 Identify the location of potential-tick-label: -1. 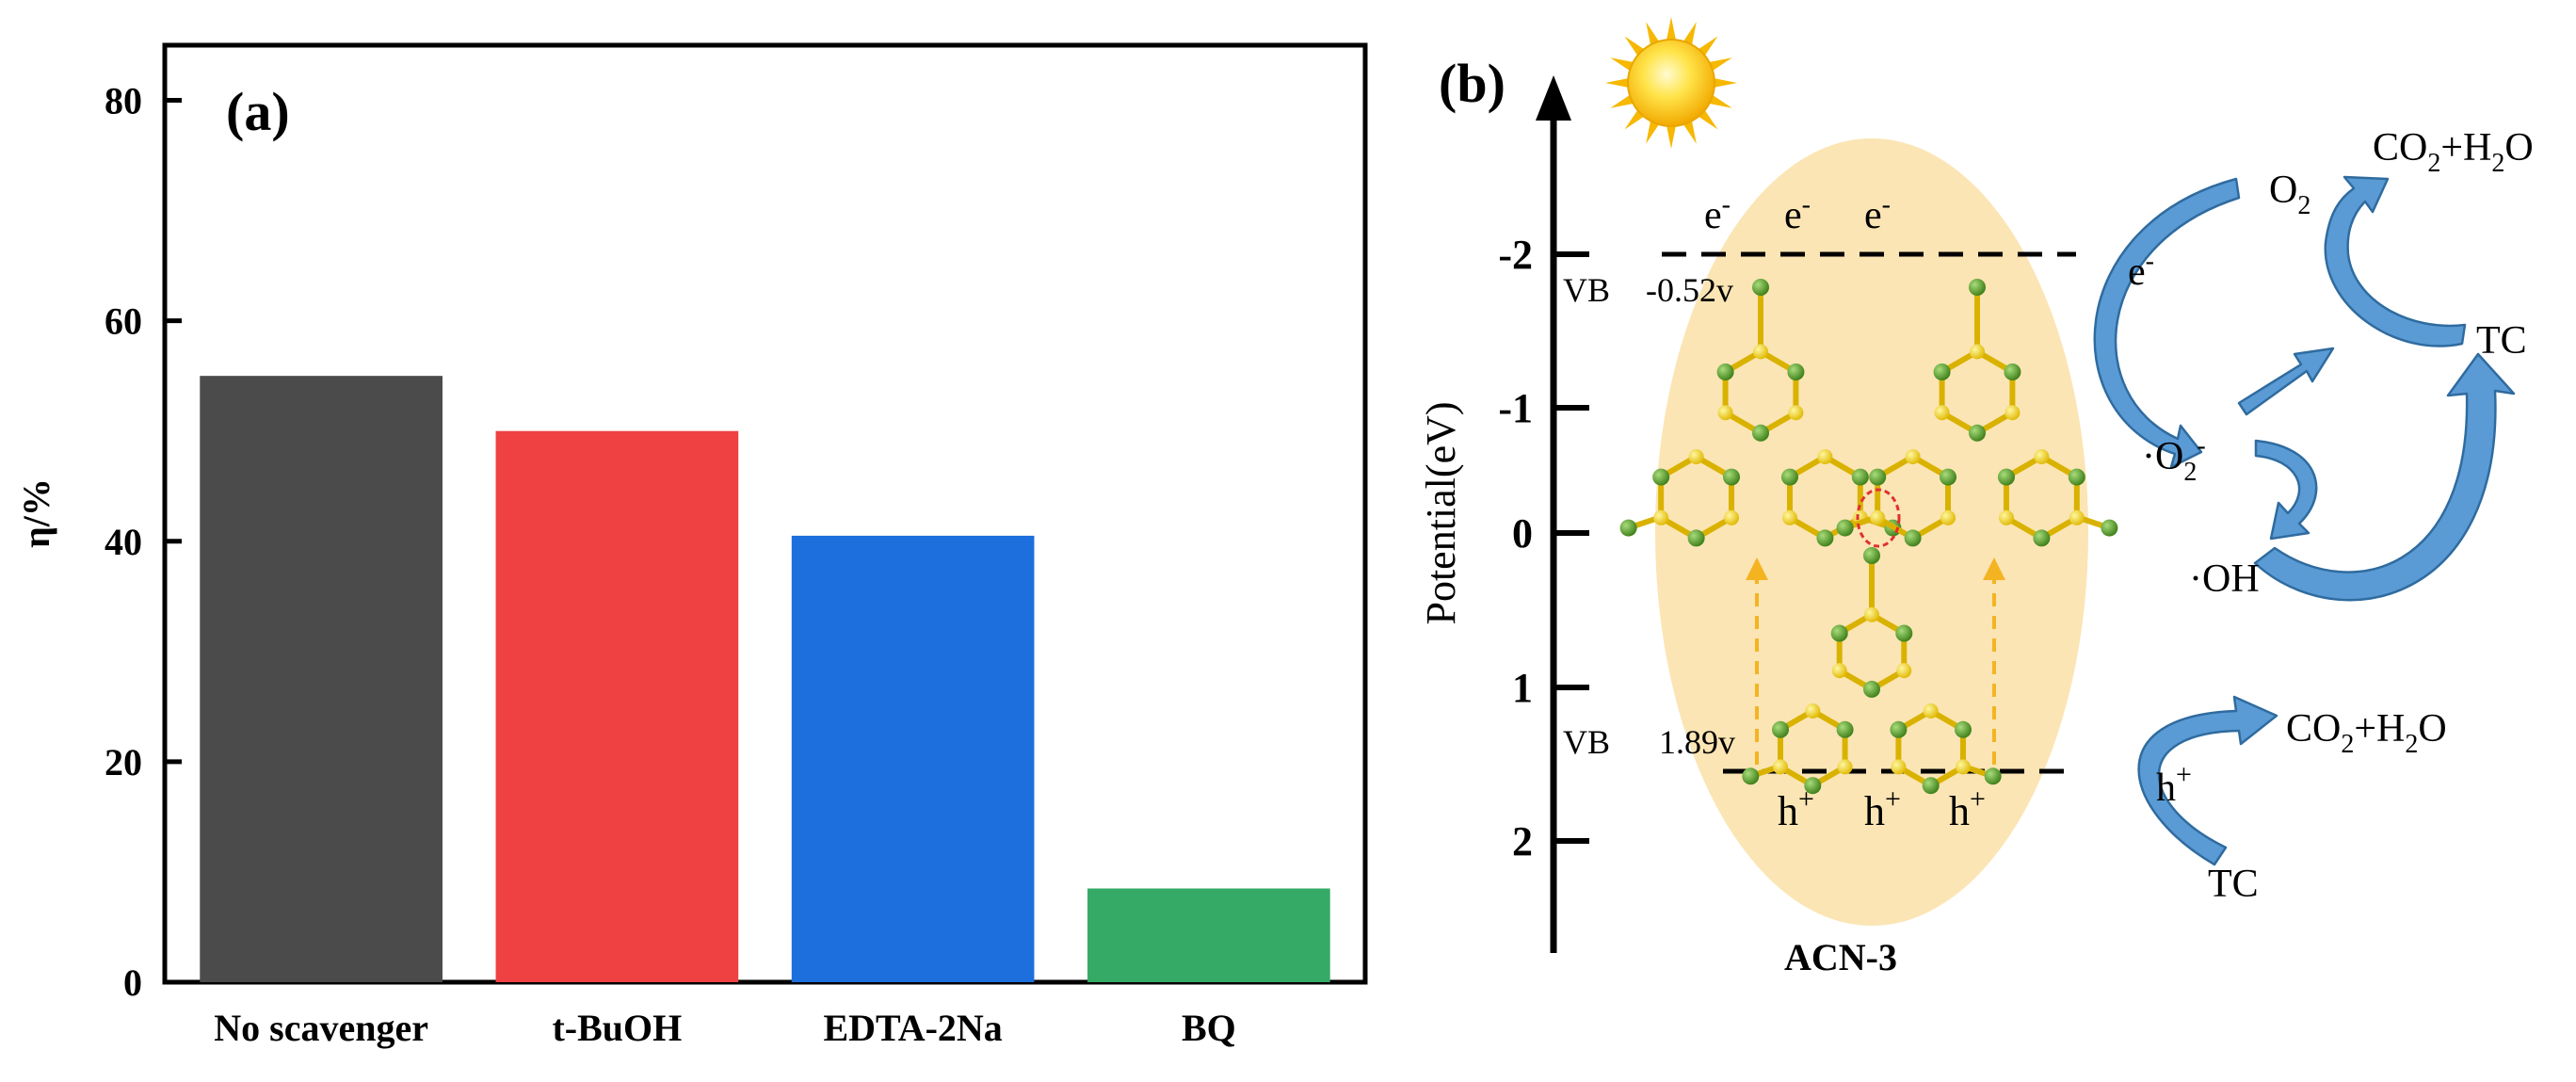
(1515, 408).